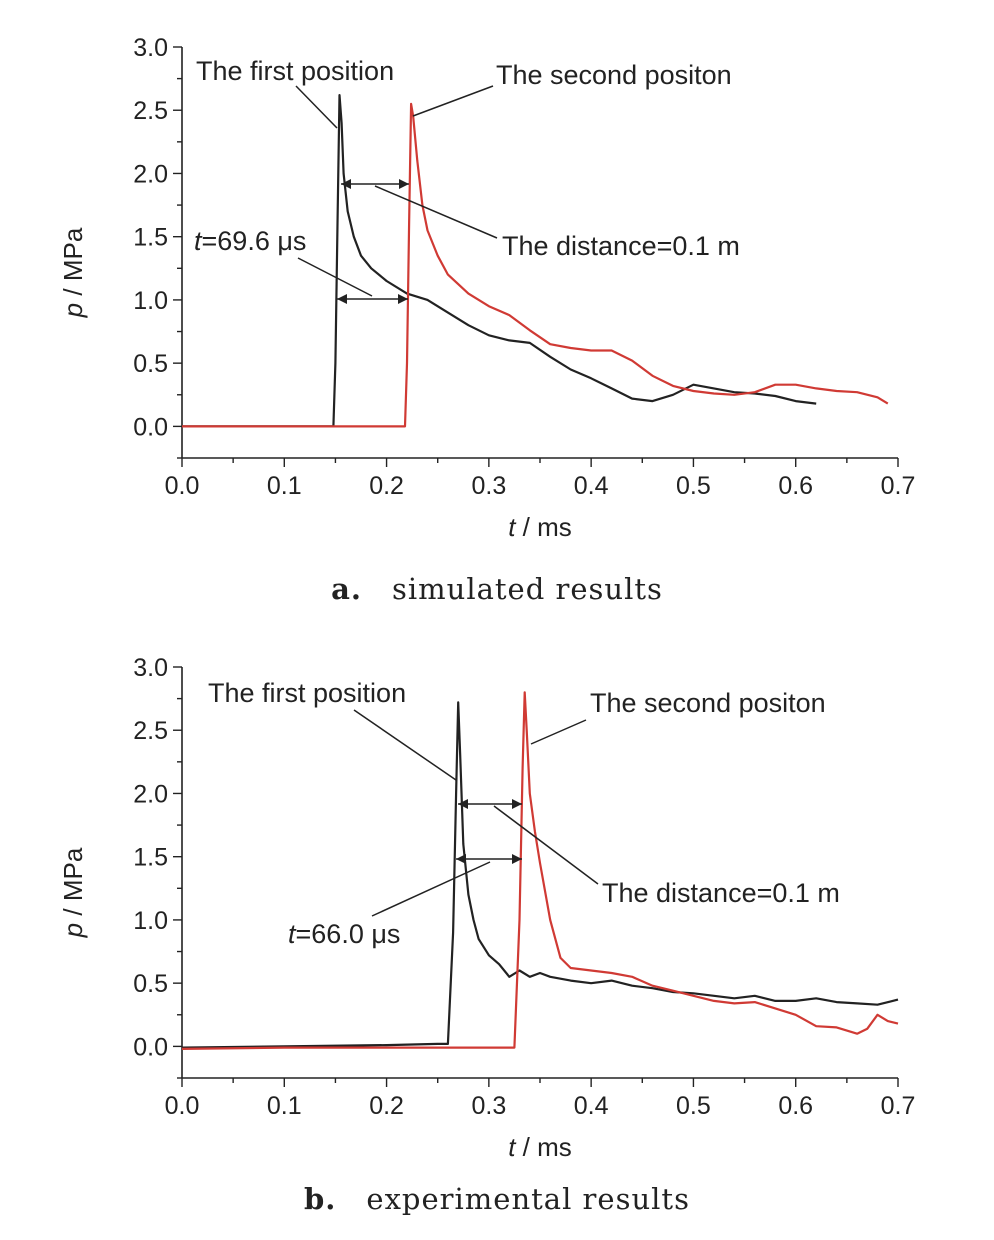 The width and height of the screenshot is (994, 1240). Describe the element at coordinates (250, 241) in the screenshot. I see `annotation-time: t=69.6 μs` at that location.